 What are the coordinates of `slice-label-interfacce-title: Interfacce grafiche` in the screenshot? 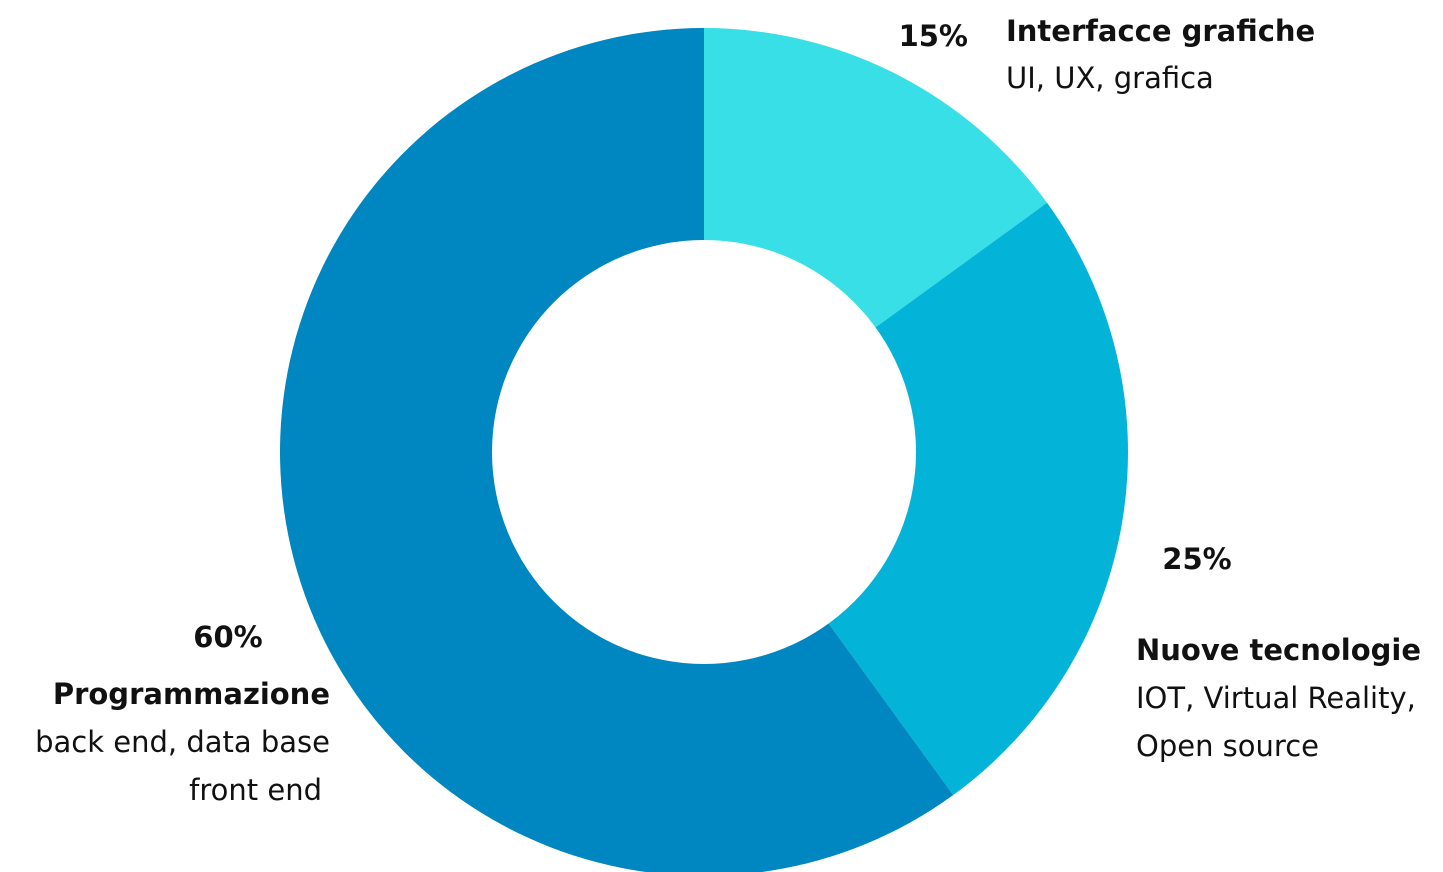 It's located at (1160, 31).